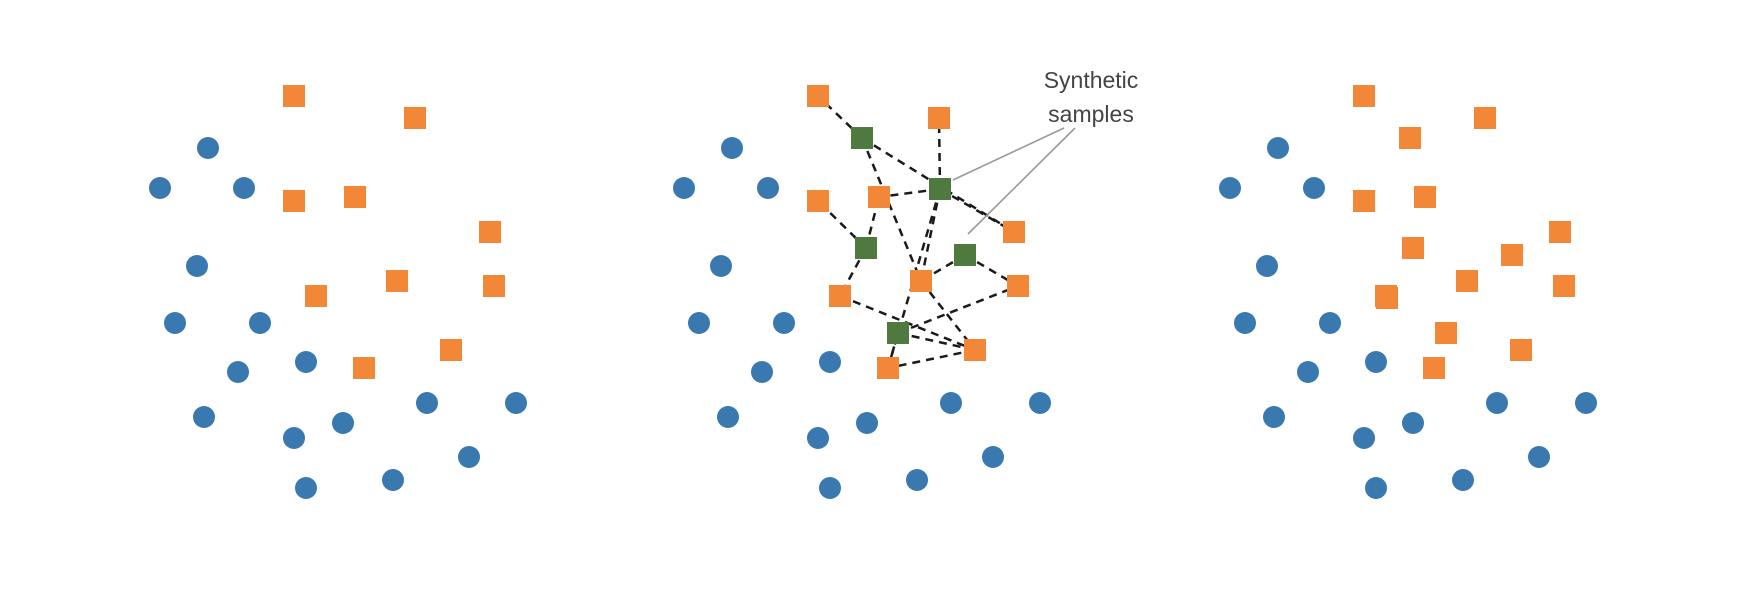  Describe the element at coordinates (1091, 80) in the screenshot. I see `annotation-label-line-1: Synthetic` at that location.